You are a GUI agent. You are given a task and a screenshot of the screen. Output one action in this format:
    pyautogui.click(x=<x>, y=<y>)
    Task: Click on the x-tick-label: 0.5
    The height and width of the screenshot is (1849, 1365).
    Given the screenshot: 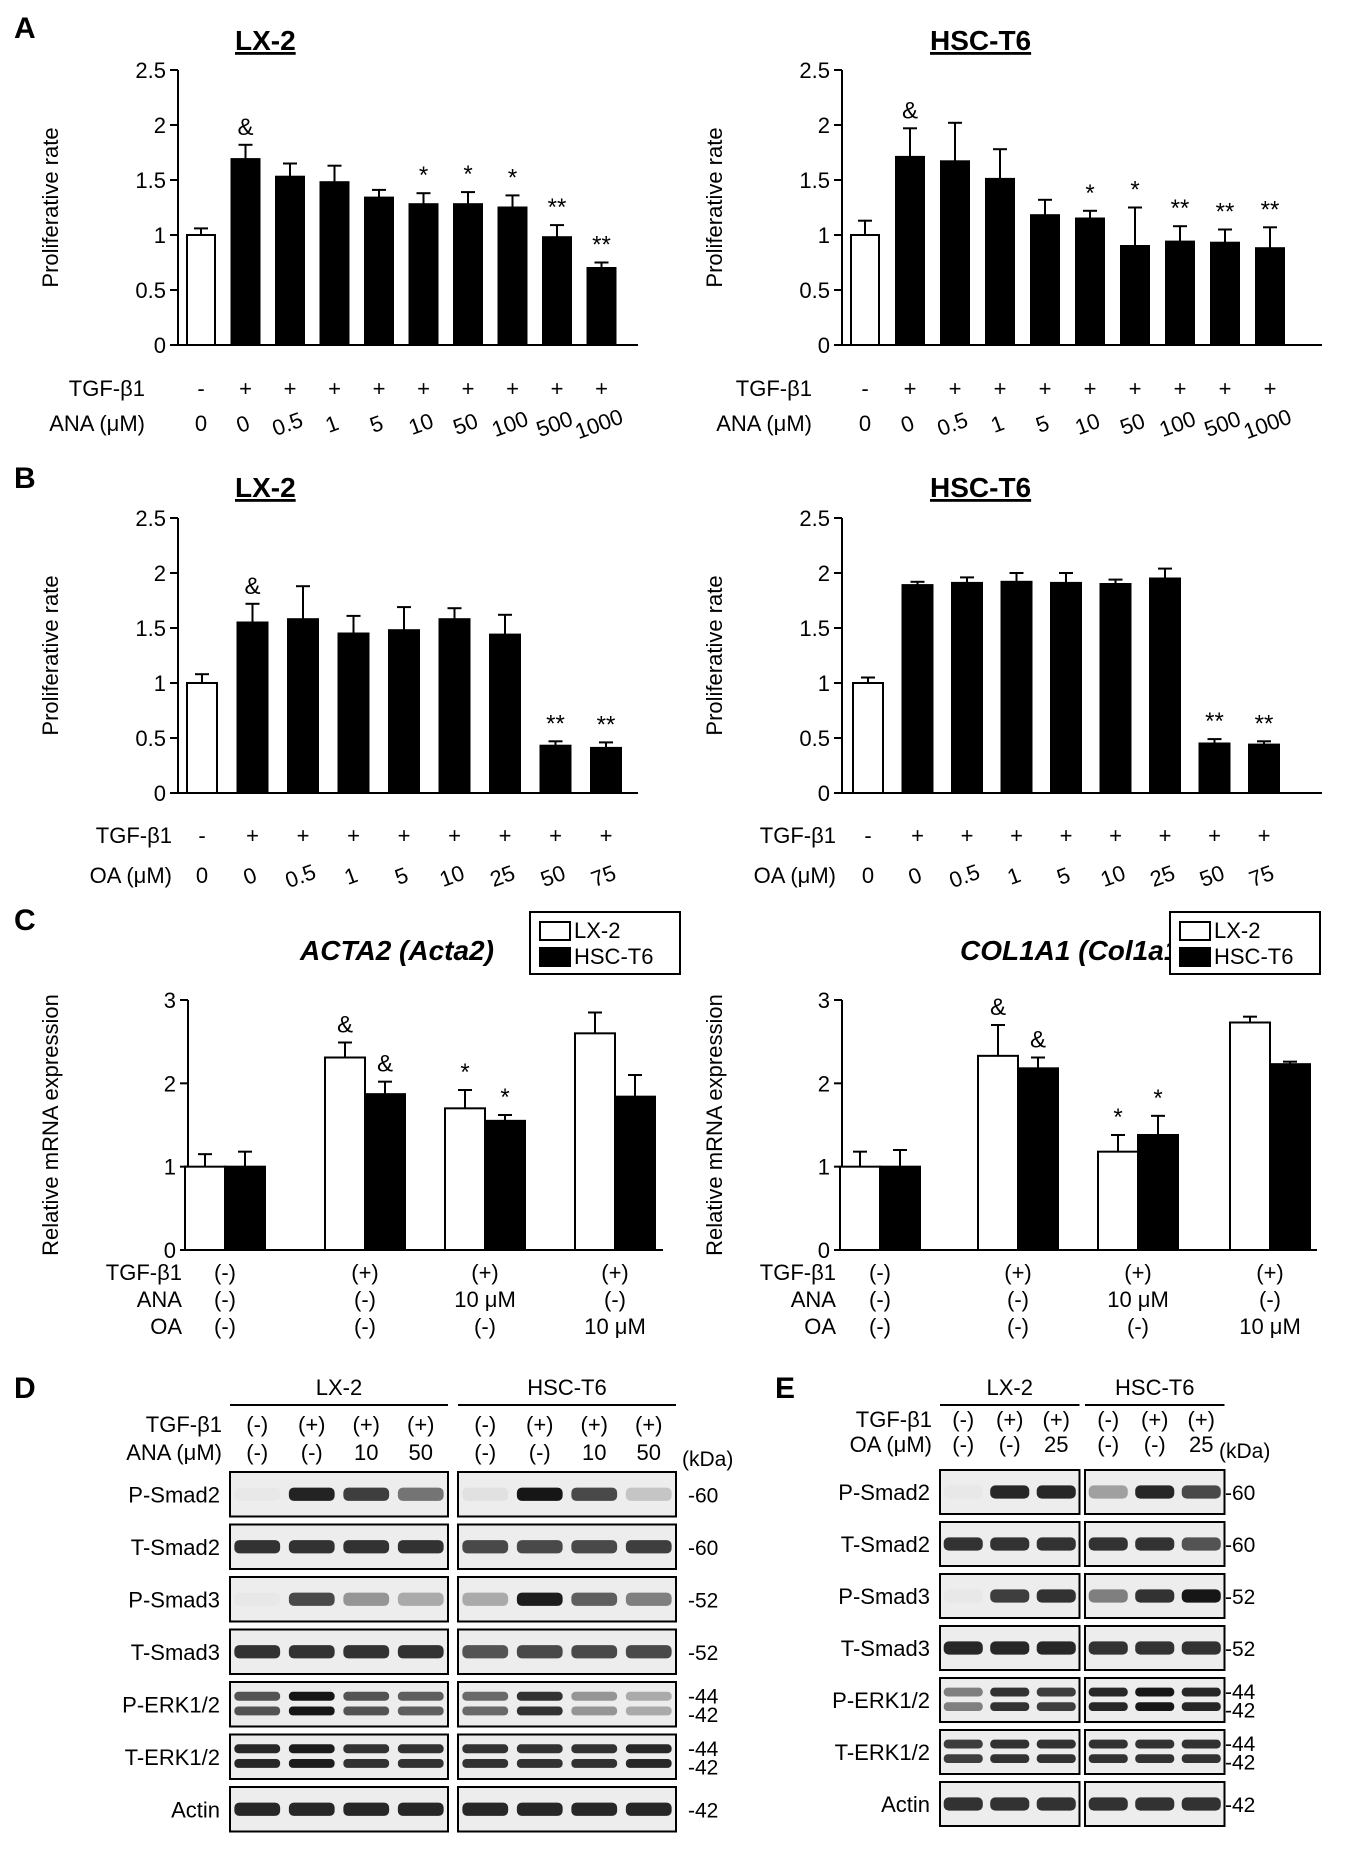 What is the action you would take?
    pyautogui.click(x=287, y=424)
    